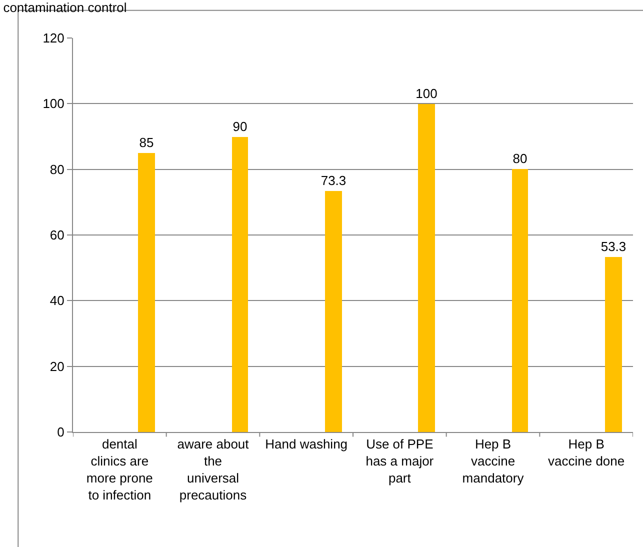 Image resolution: width=643 pixels, height=547 pixels. I want to click on x-tick-label: Hand washing, so click(306, 444).